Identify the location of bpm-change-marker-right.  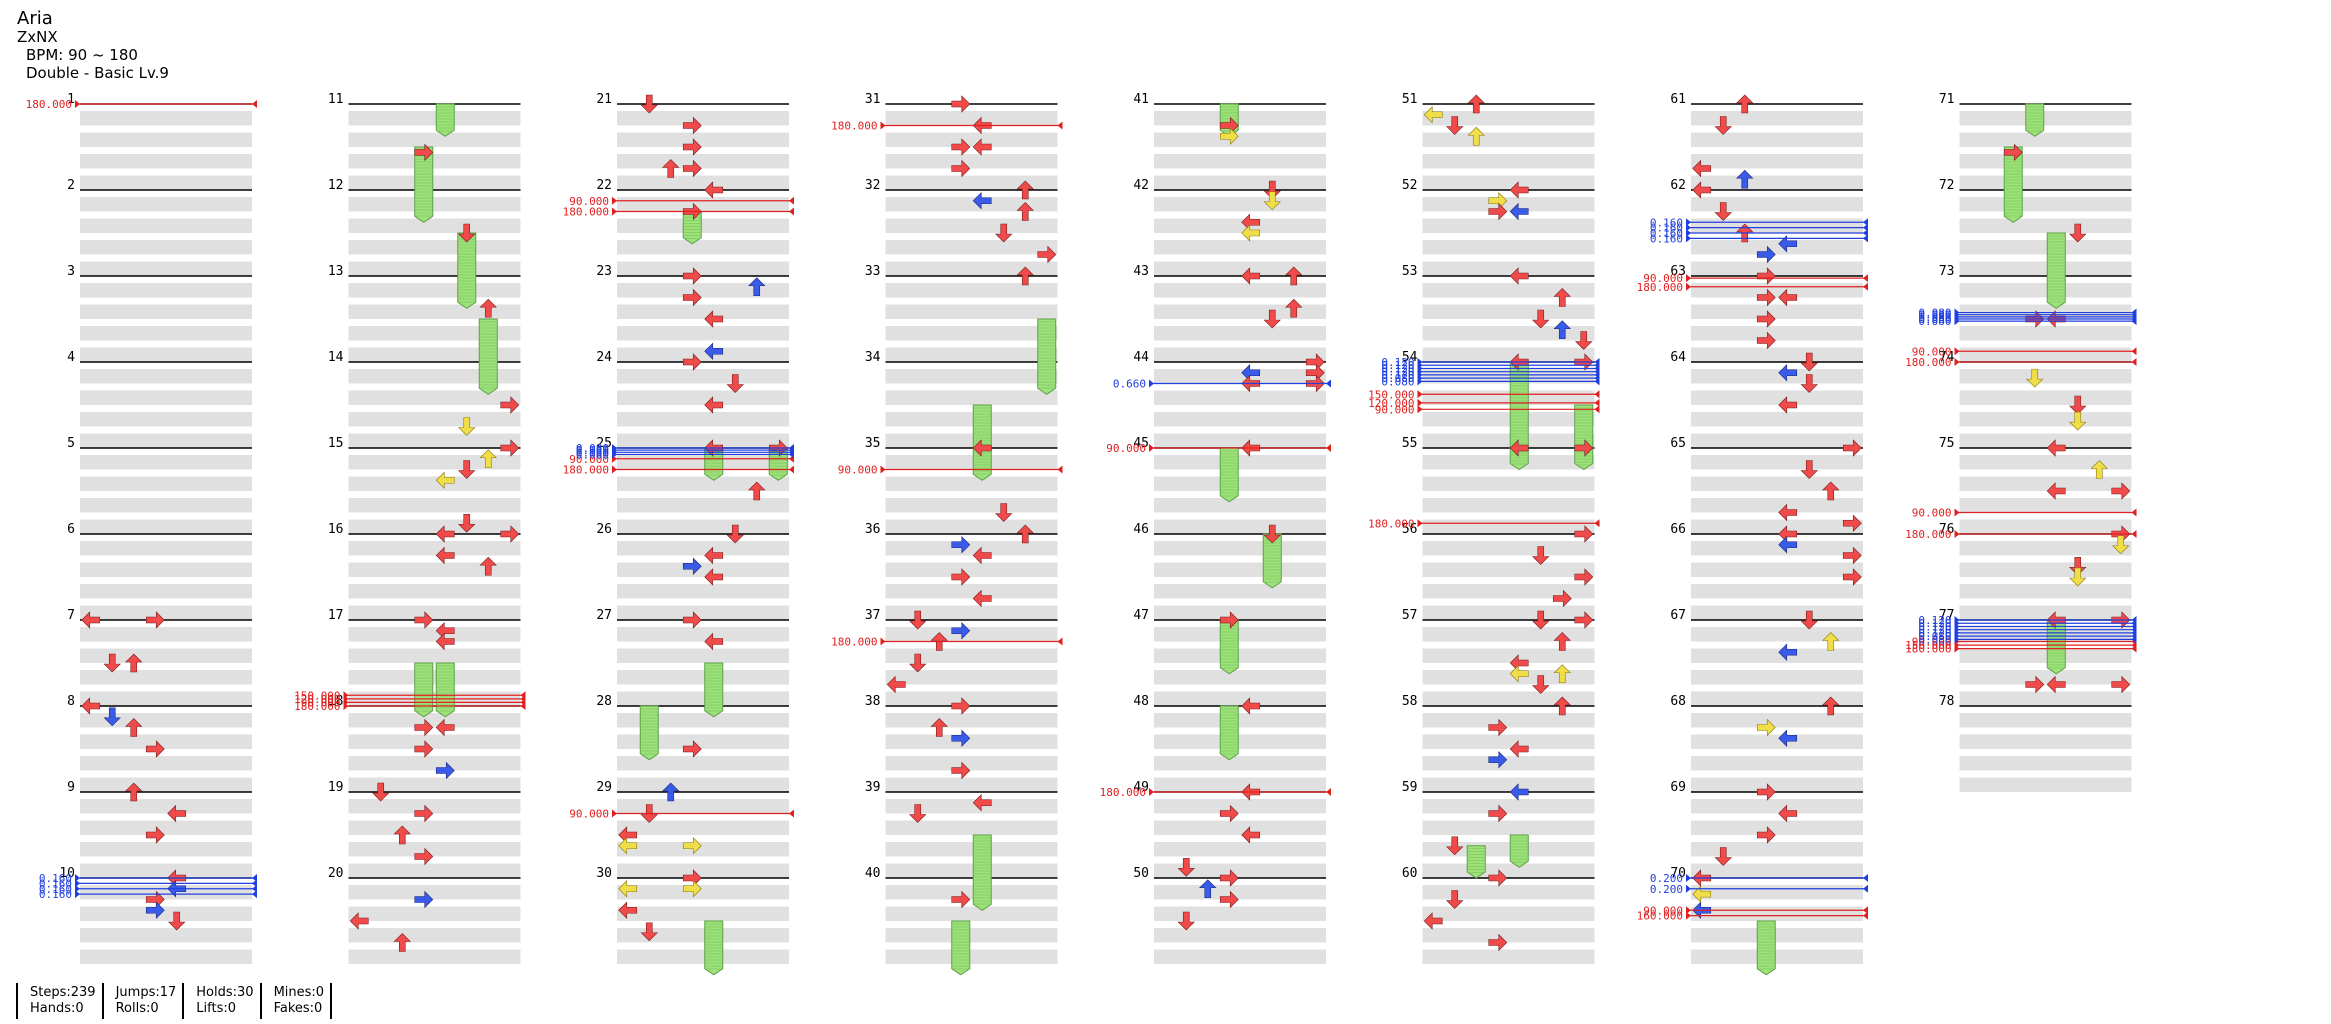
(1597, 394).